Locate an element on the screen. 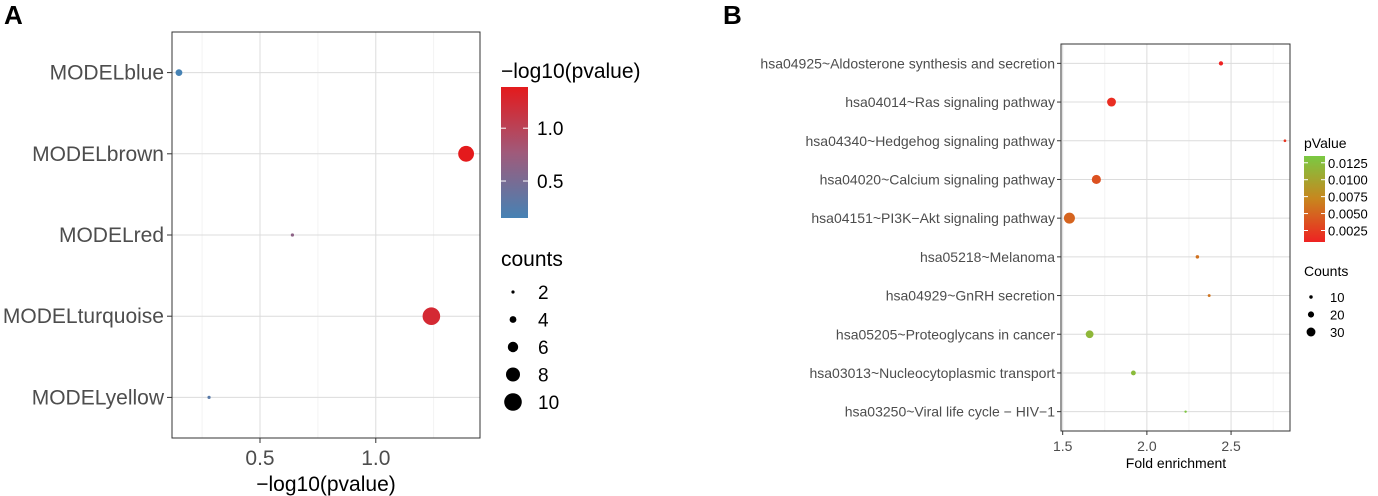 This screenshot has height=496, width=1378. panel-b-y-tick-label-hsa05205-proteoglycans-in-cancer: hsa05205~Proteoglycans in cancer is located at coordinates (945, 334).